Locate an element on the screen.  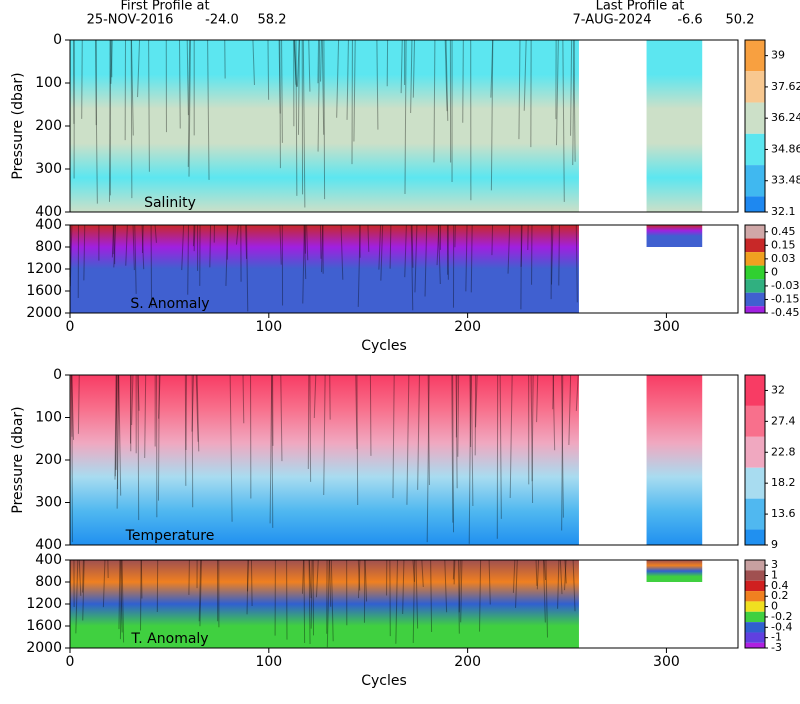
colorbar-label: 18.2 is located at coordinates (783, 482).